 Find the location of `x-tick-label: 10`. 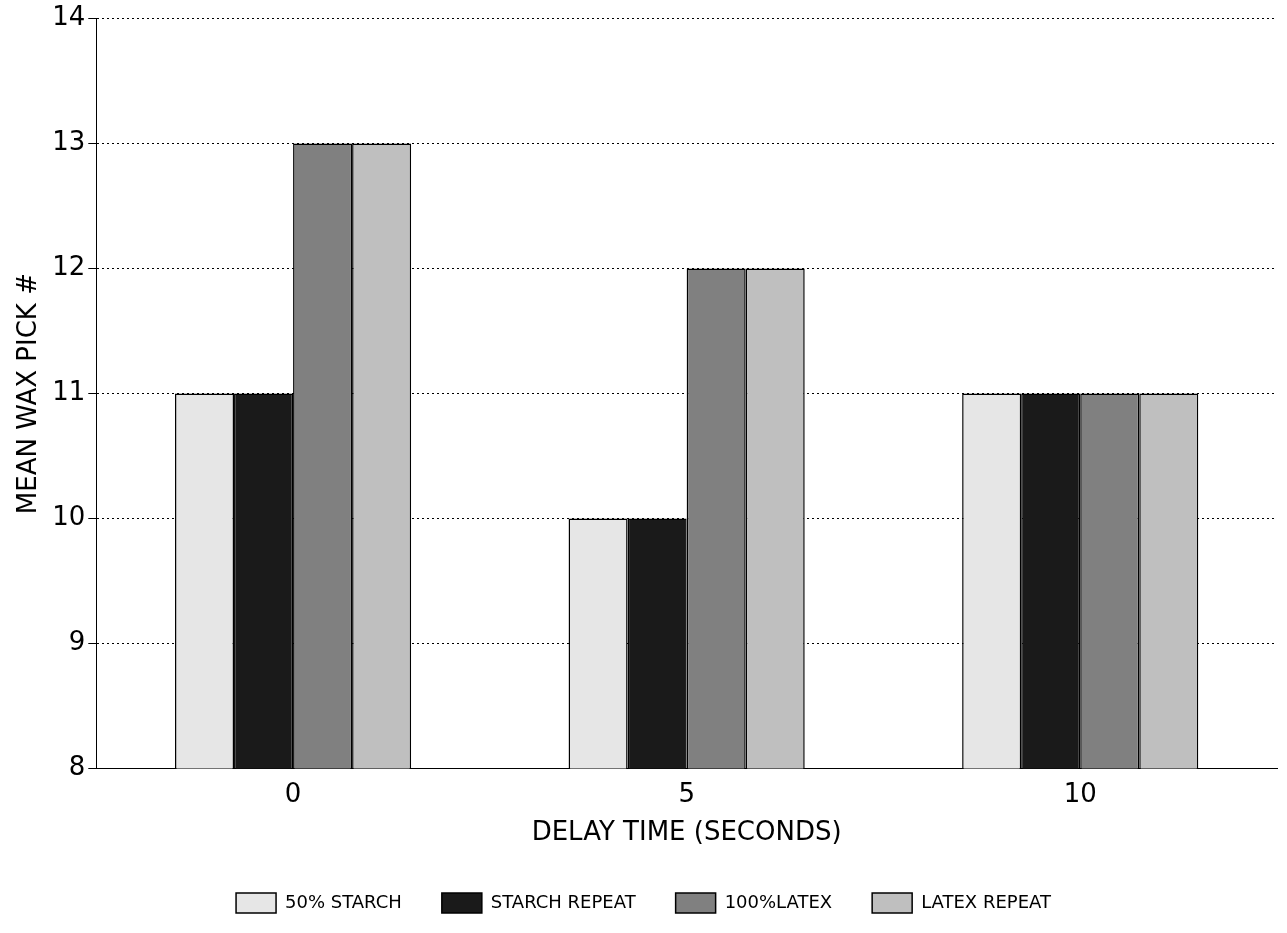

x-tick-label: 10 is located at coordinates (1080, 792).